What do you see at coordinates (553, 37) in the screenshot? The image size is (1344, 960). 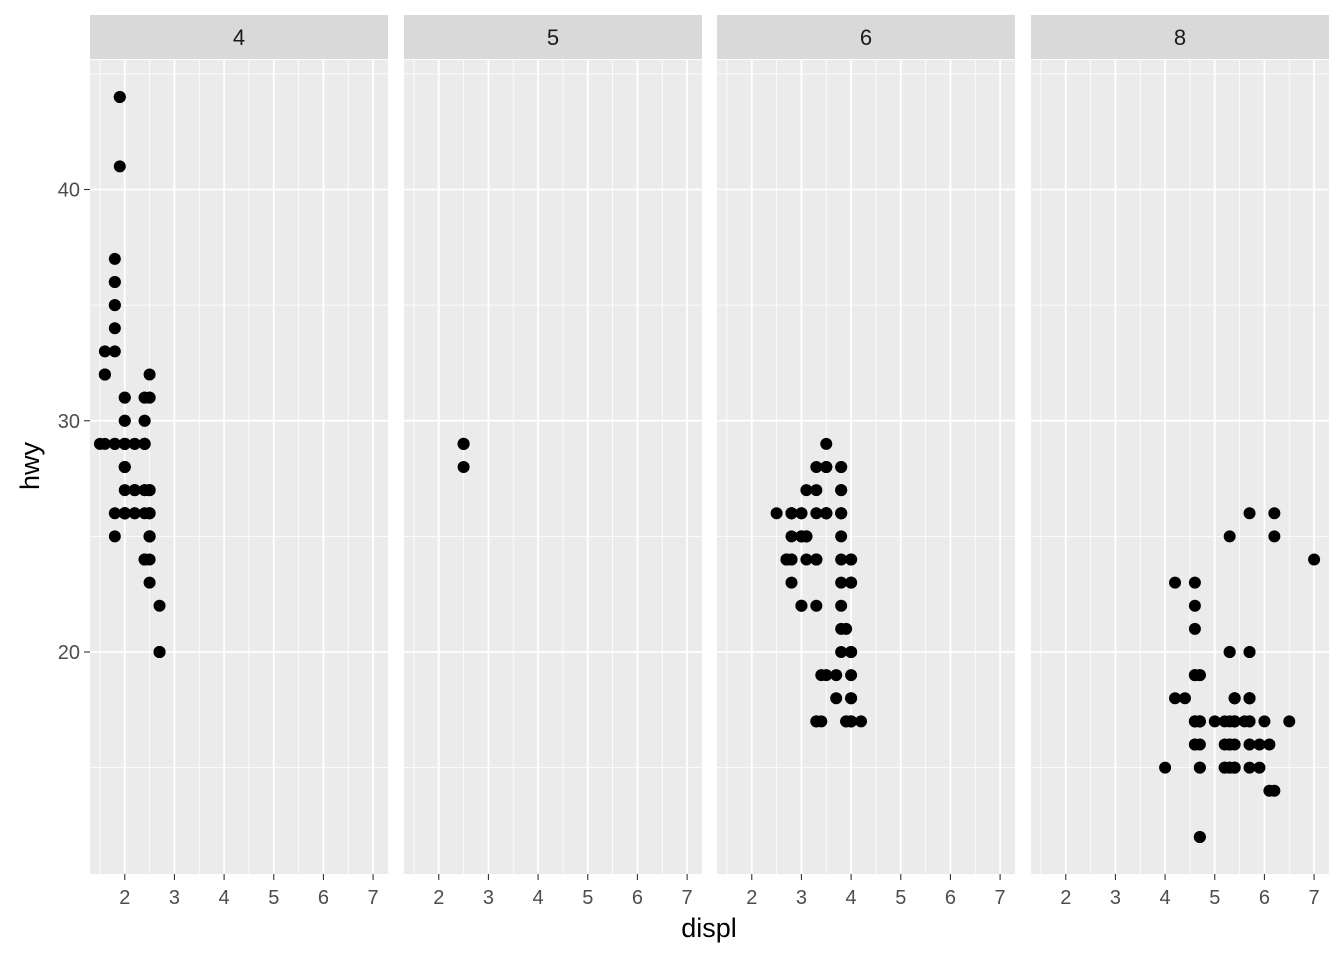 I see `facet-strip-label: 5` at bounding box center [553, 37].